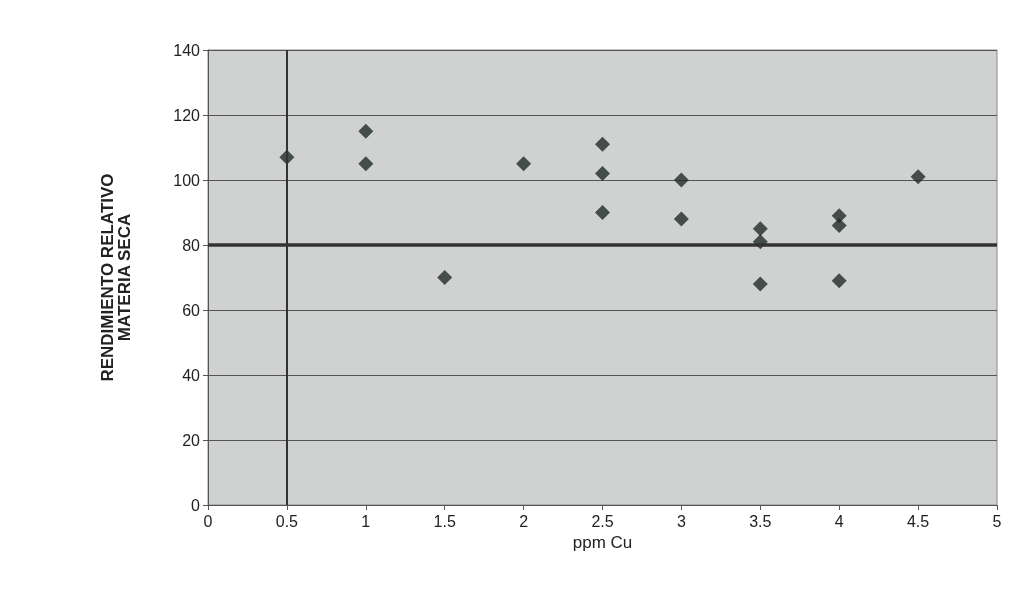  Describe the element at coordinates (187, 180) in the screenshot. I see `y-tick-label: 100` at that location.